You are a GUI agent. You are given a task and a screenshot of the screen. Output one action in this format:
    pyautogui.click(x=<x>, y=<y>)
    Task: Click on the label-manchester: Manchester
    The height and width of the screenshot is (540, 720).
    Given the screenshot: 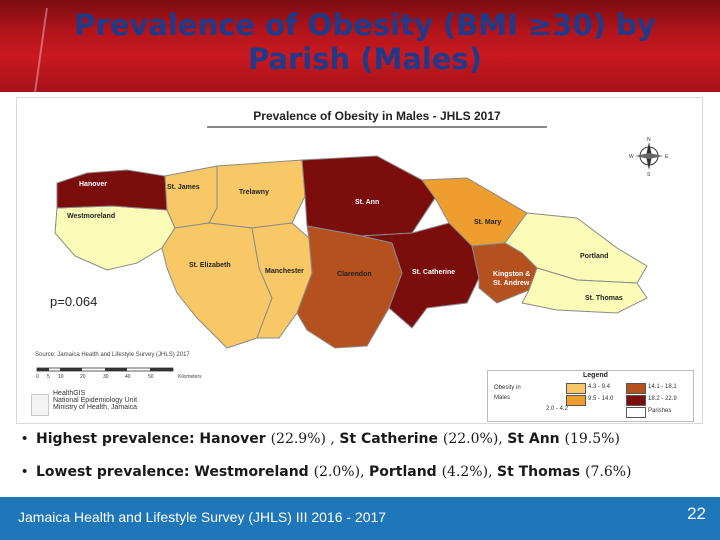 What is the action you would take?
    pyautogui.click(x=284, y=271)
    